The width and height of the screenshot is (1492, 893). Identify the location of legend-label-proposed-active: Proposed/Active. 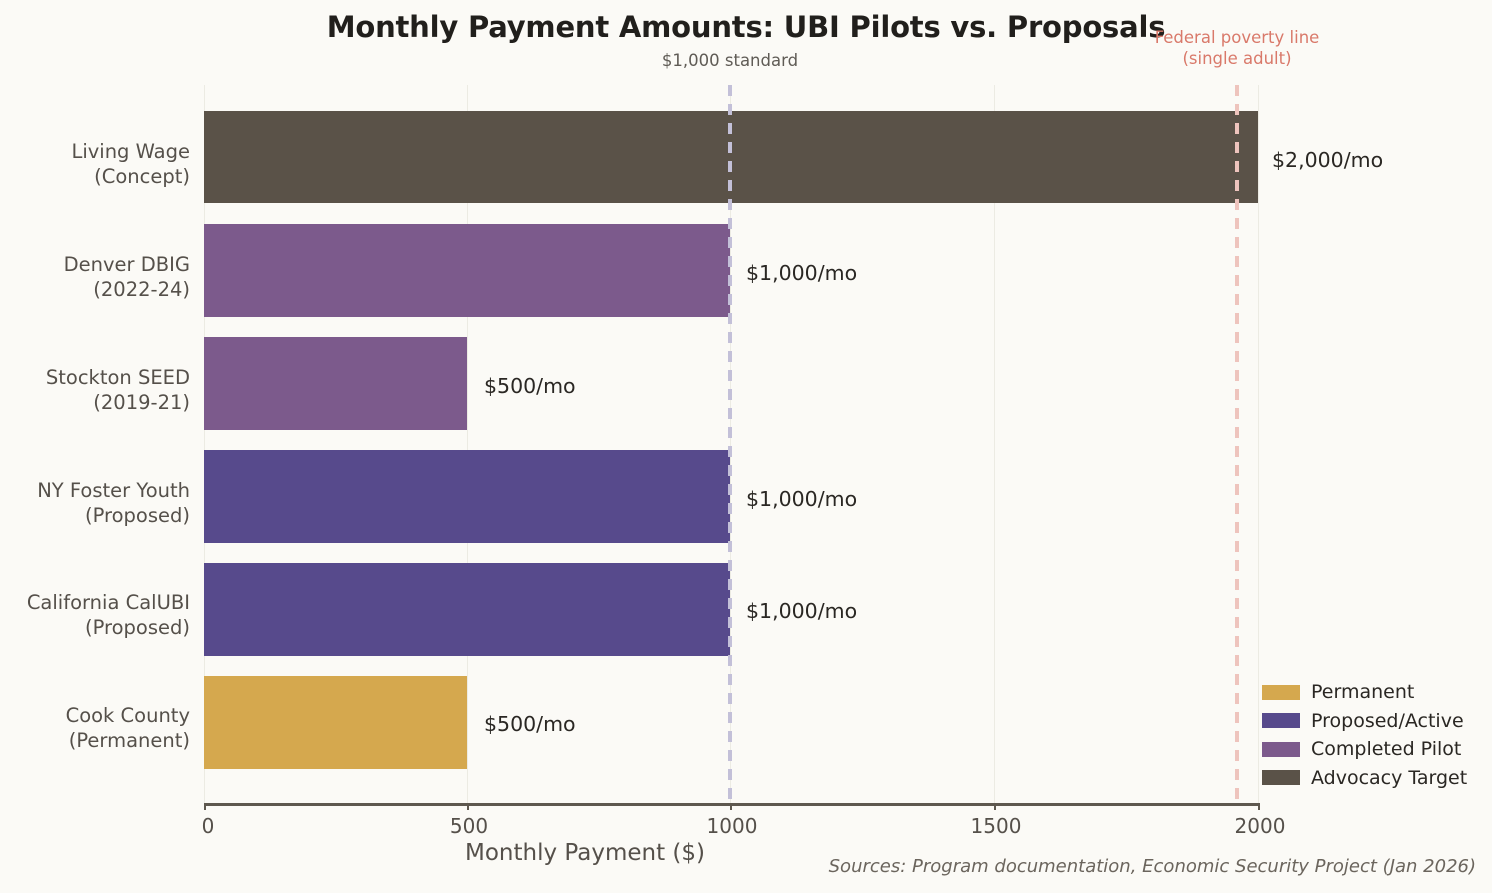
(1387, 720).